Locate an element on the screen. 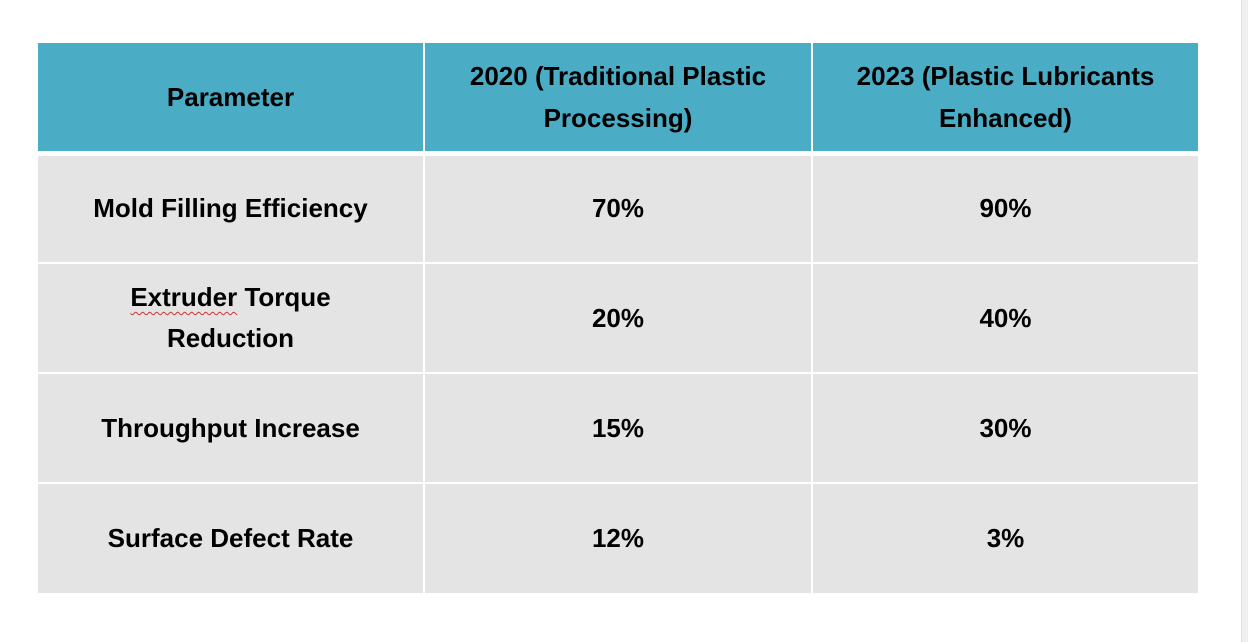 The width and height of the screenshot is (1248, 642). parameter-word-rest: Torque Reduction is located at coordinates (248, 317).